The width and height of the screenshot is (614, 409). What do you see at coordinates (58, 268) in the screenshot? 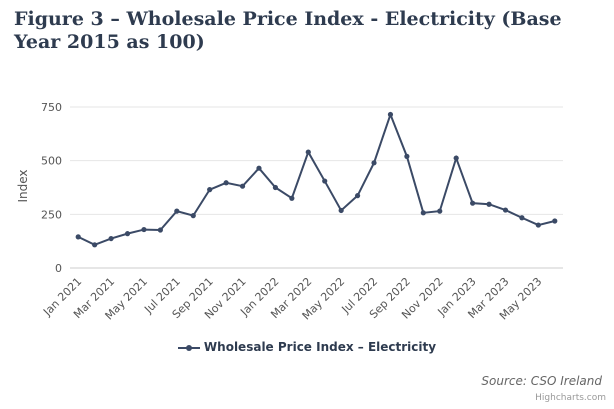
I see `y-tick-label: 0` at bounding box center [58, 268].